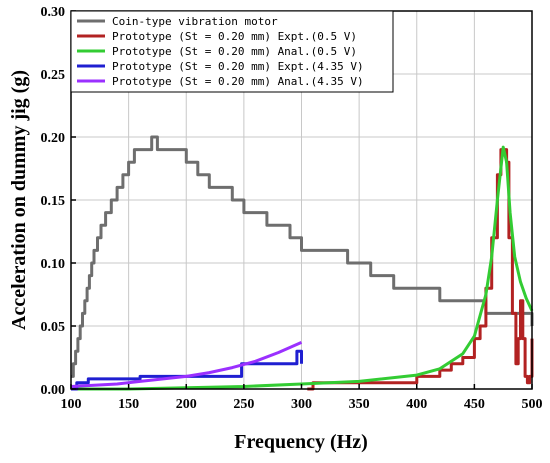  Describe the element at coordinates (53, 75) in the screenshot. I see `y-tick-label: 0.25` at that location.